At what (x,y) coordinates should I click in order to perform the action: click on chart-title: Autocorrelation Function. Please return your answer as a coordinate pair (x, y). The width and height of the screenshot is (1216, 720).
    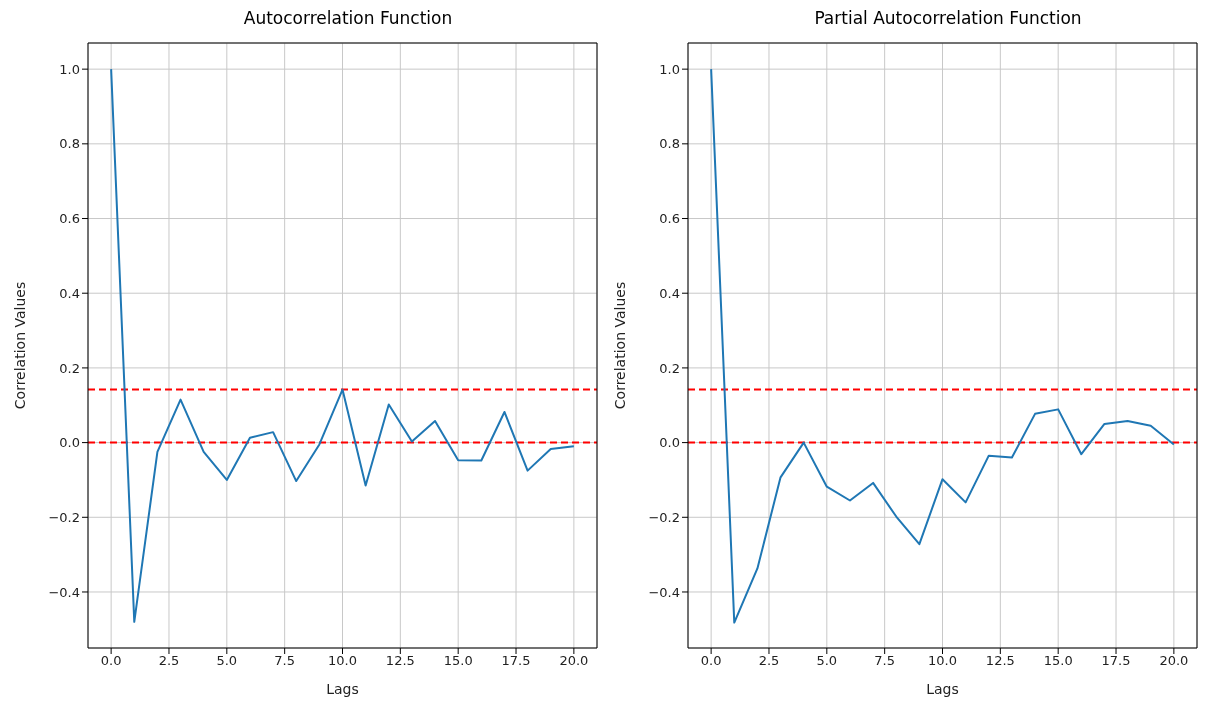
    Looking at the image, I should click on (348, 19).